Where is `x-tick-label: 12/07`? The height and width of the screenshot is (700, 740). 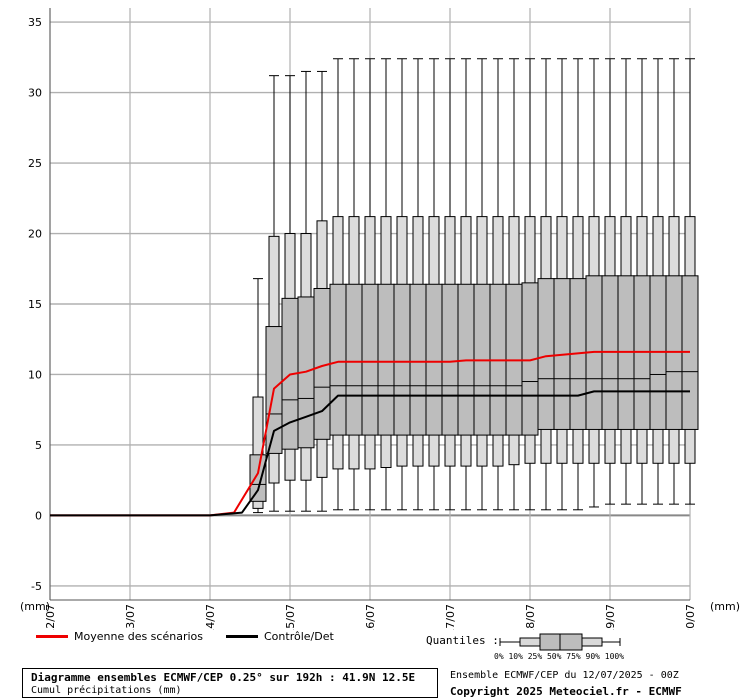
x-tick-label: 12/07 is located at coordinates (50, 617).